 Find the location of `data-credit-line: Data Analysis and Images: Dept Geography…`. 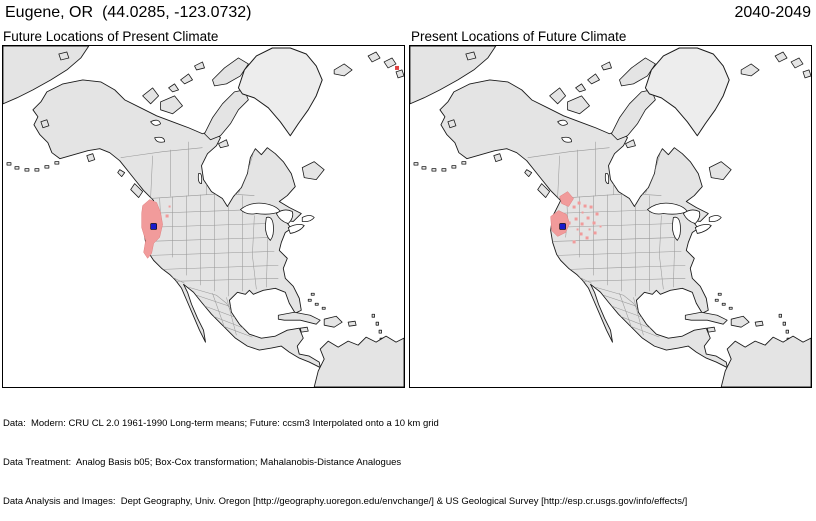

data-credit-line: Data Analysis and Images: Dept Geography… is located at coordinates (345, 501).